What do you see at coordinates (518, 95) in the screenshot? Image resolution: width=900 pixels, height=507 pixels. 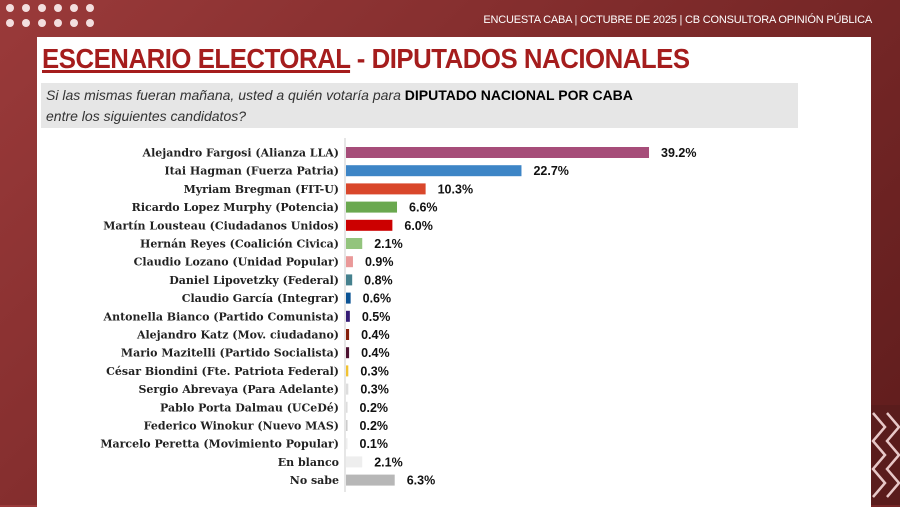 I see `question-bold: DIPUTADO NACIONAL POR CABA` at bounding box center [518, 95].